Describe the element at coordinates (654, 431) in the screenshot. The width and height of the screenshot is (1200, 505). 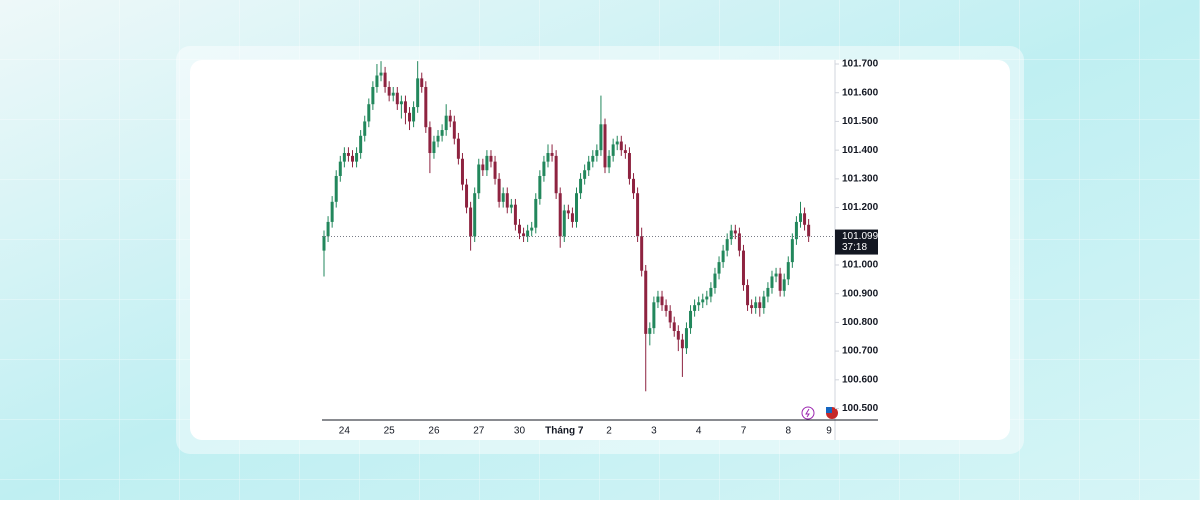
I see `x-tick-label: 3` at that location.